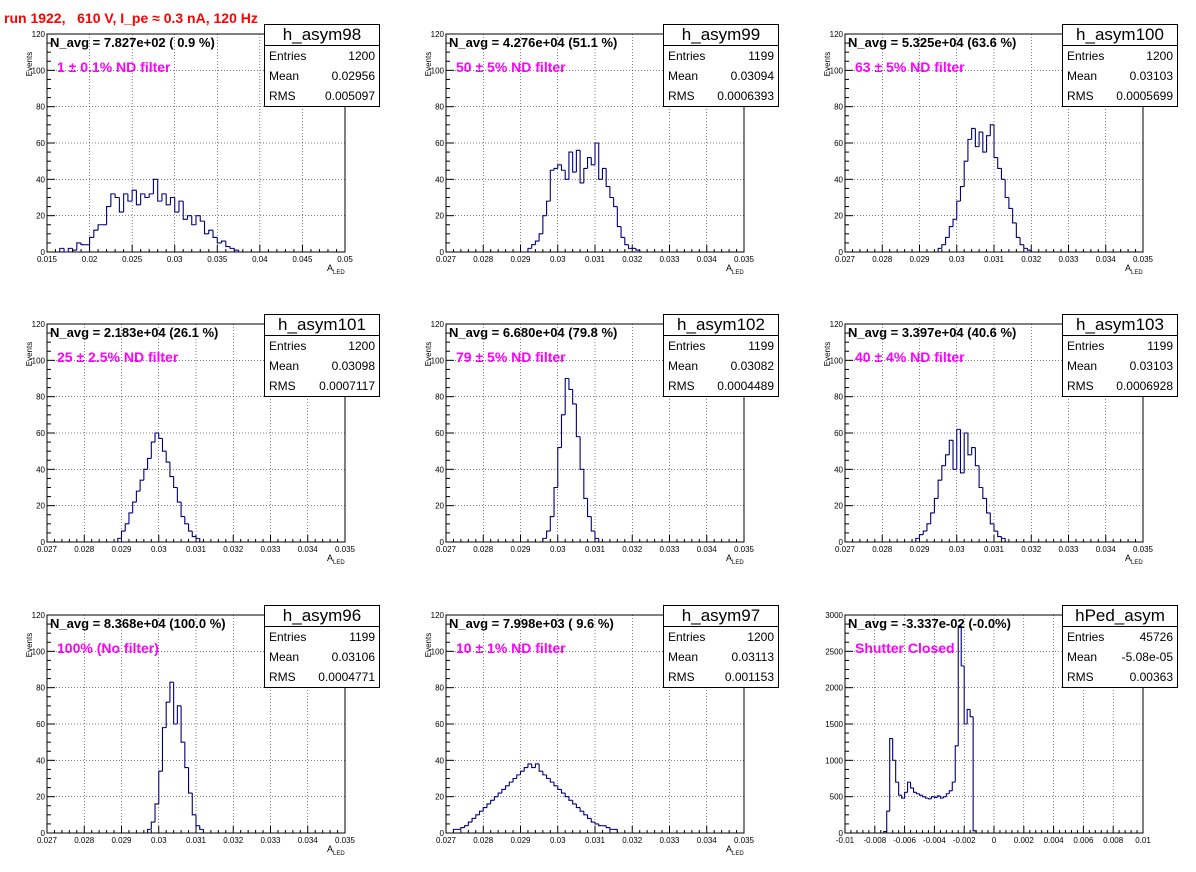  I want to click on stats-value: 0.0006393, so click(745, 96).